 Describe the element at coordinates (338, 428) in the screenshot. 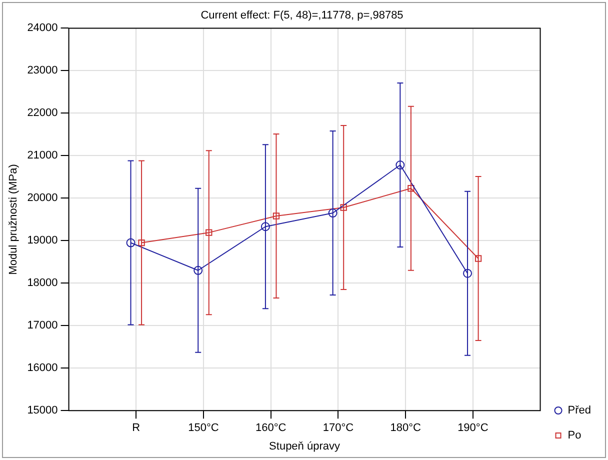

I see `x-tick-label: 170°C` at that location.